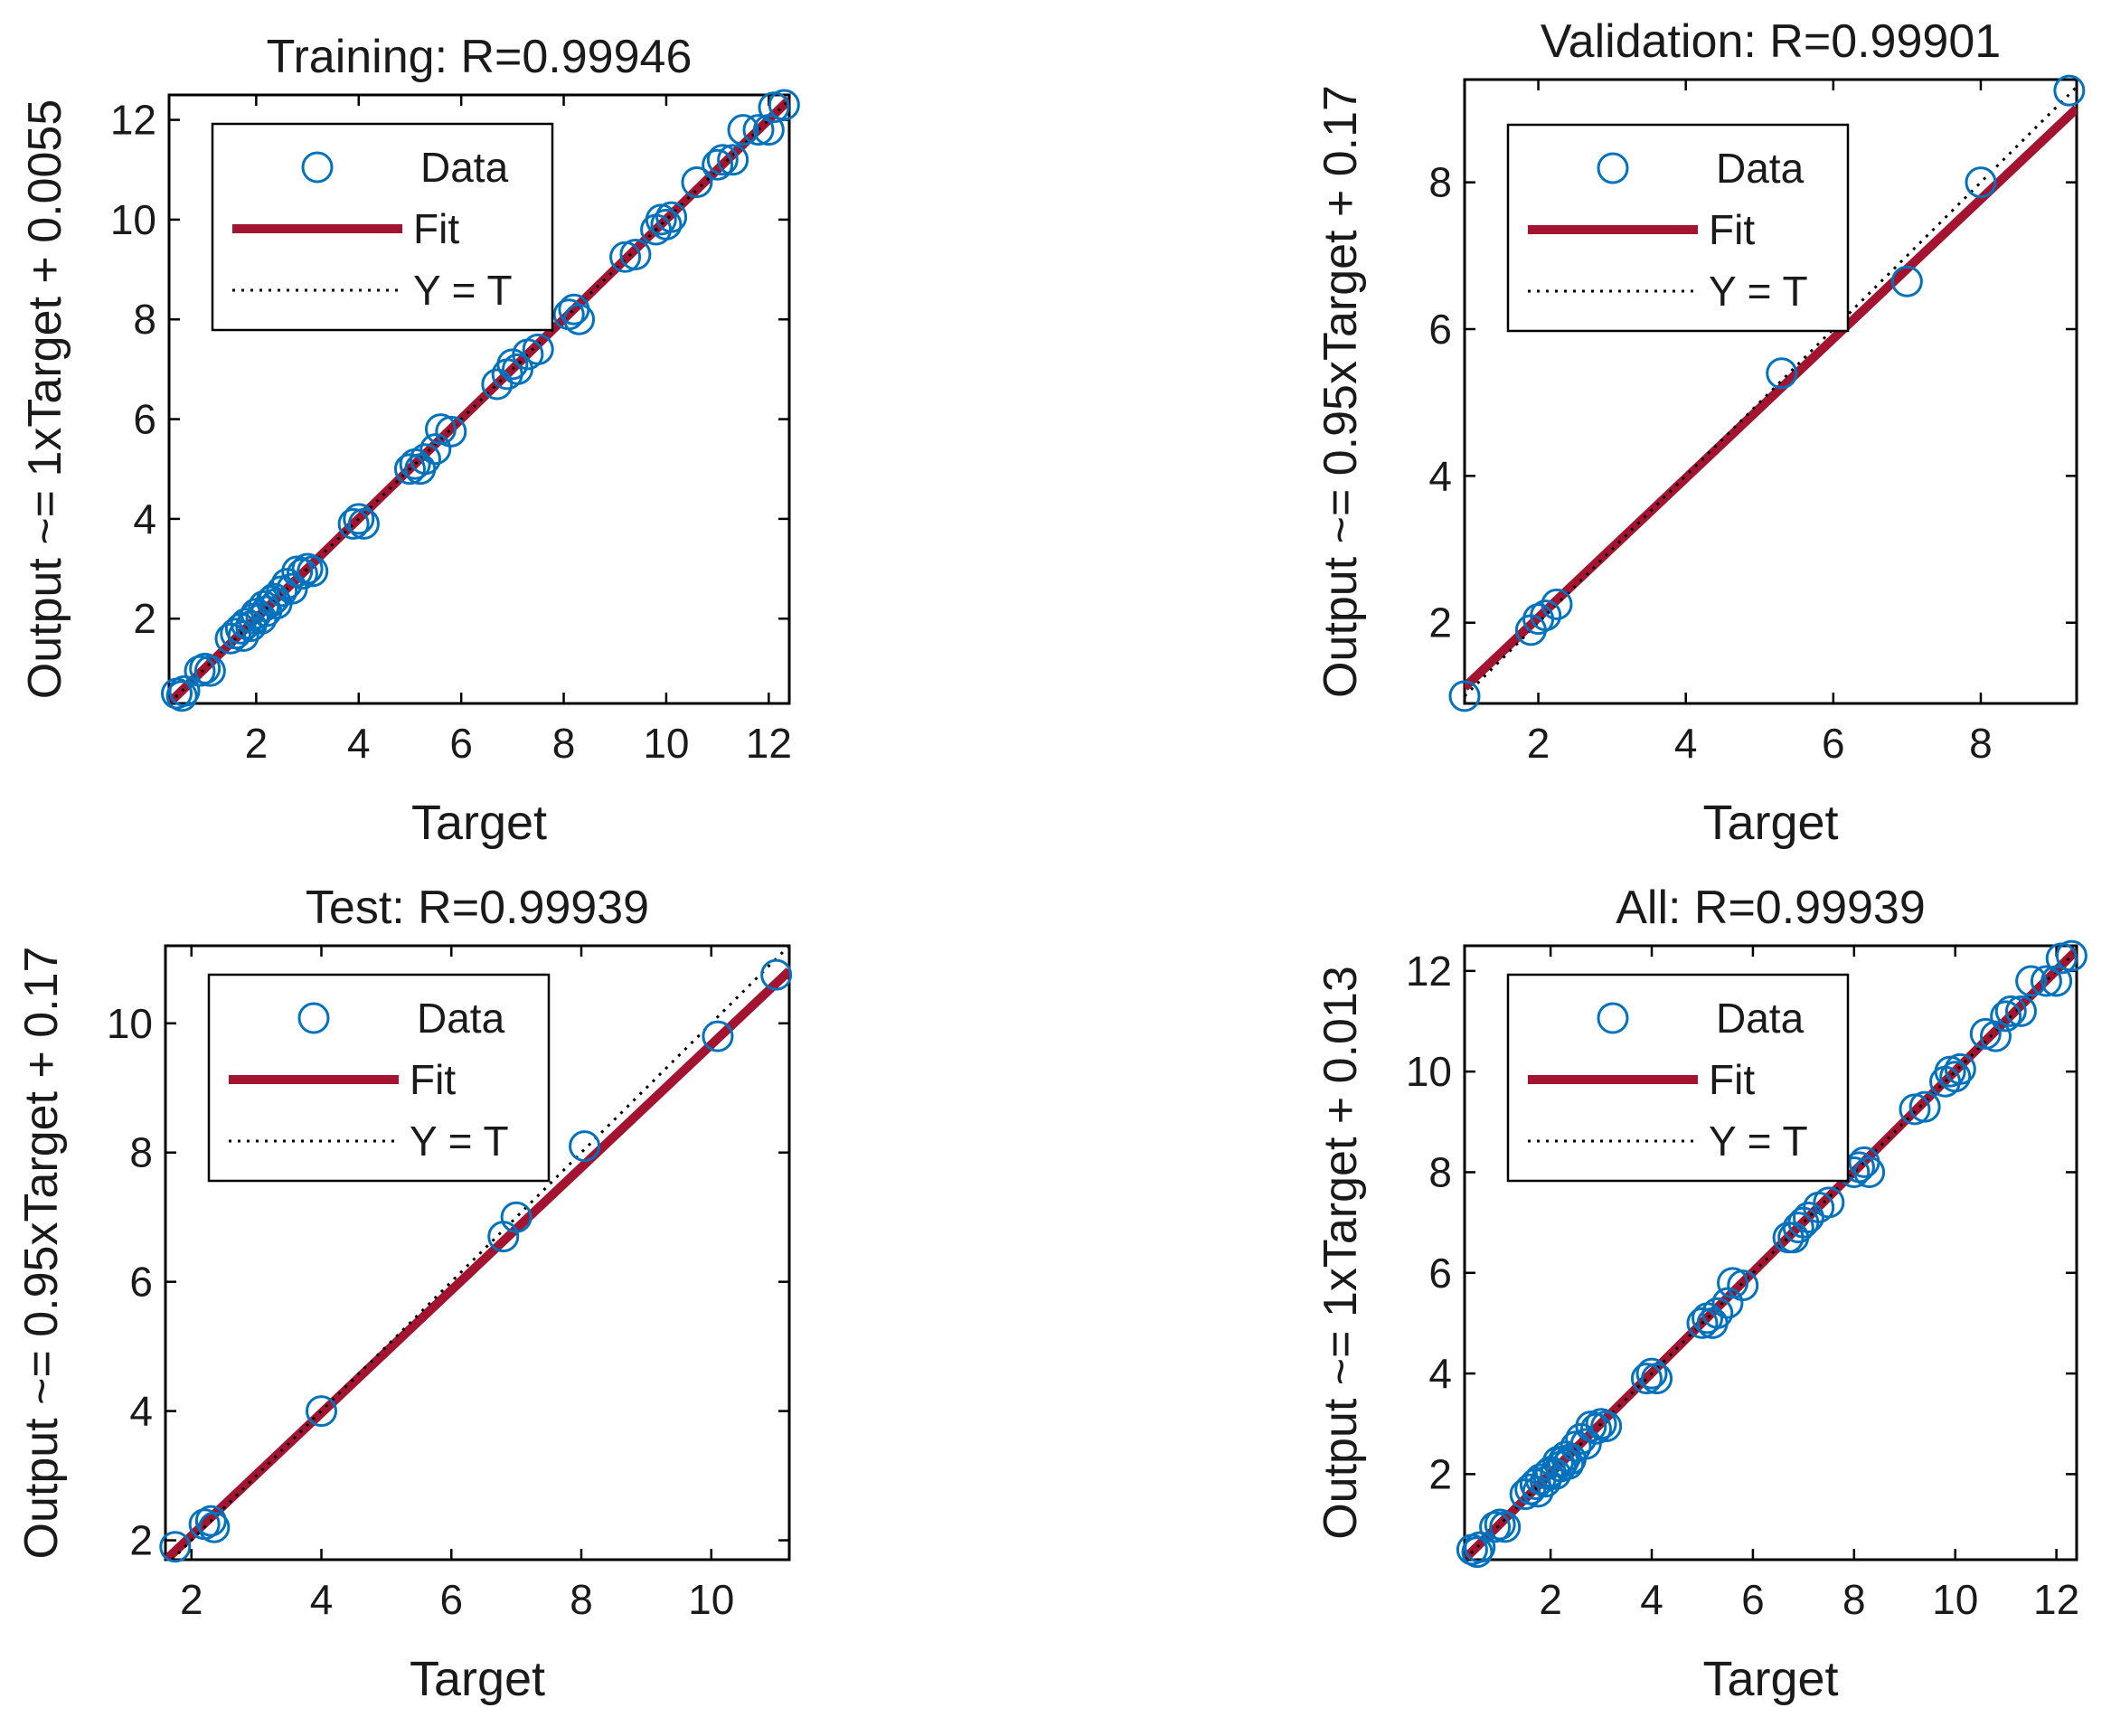  What do you see at coordinates (1761, 1018) in the screenshot?
I see `legend-entry: Data` at bounding box center [1761, 1018].